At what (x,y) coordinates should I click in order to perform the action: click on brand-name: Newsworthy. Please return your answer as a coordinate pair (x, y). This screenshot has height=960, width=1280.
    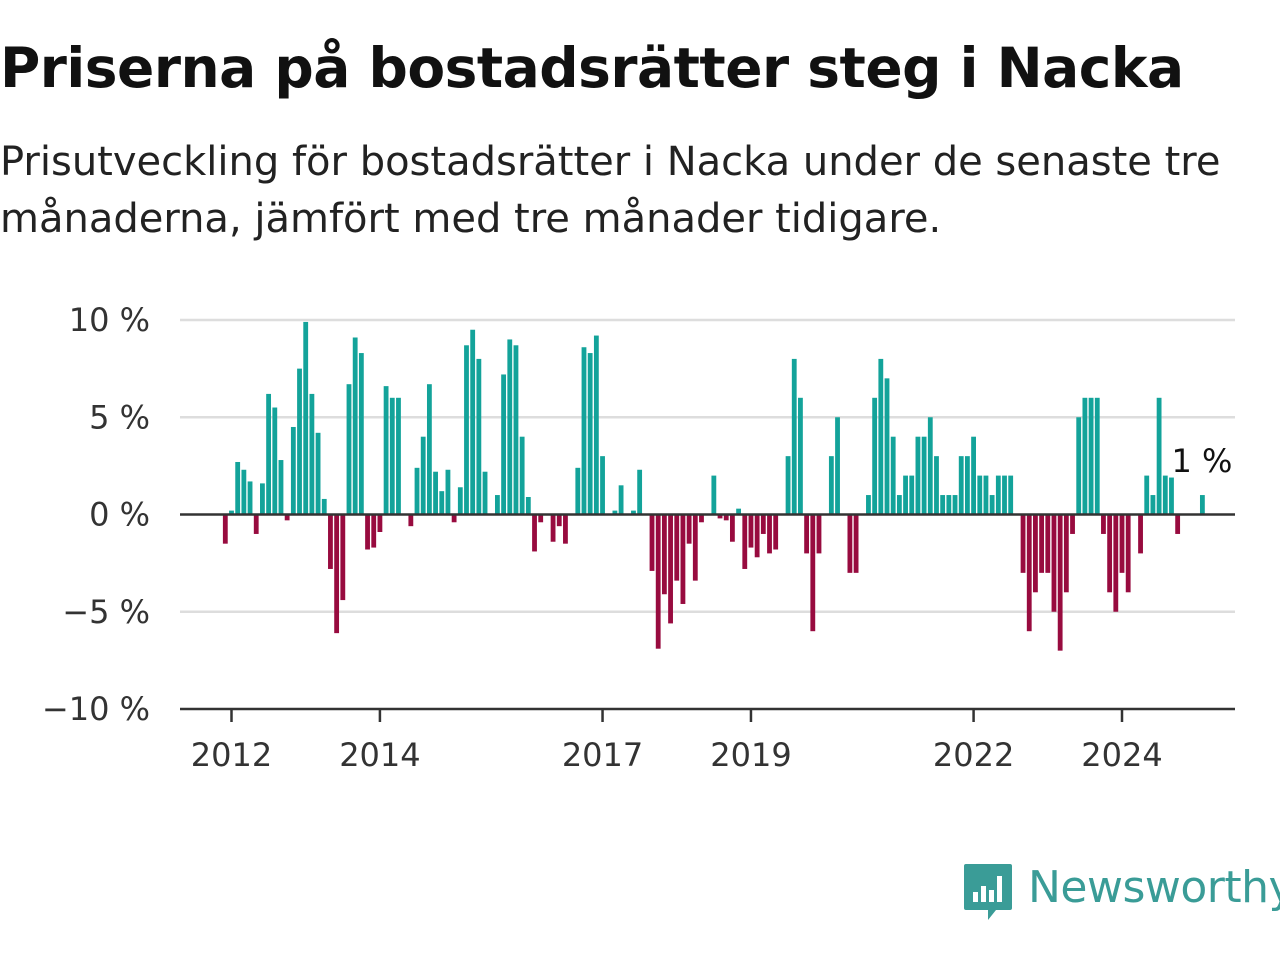
    Looking at the image, I should click on (1154, 887).